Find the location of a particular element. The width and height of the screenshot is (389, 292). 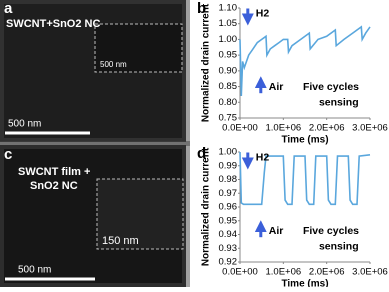

y-tick-label: 0.98 is located at coordinates (228, 179).